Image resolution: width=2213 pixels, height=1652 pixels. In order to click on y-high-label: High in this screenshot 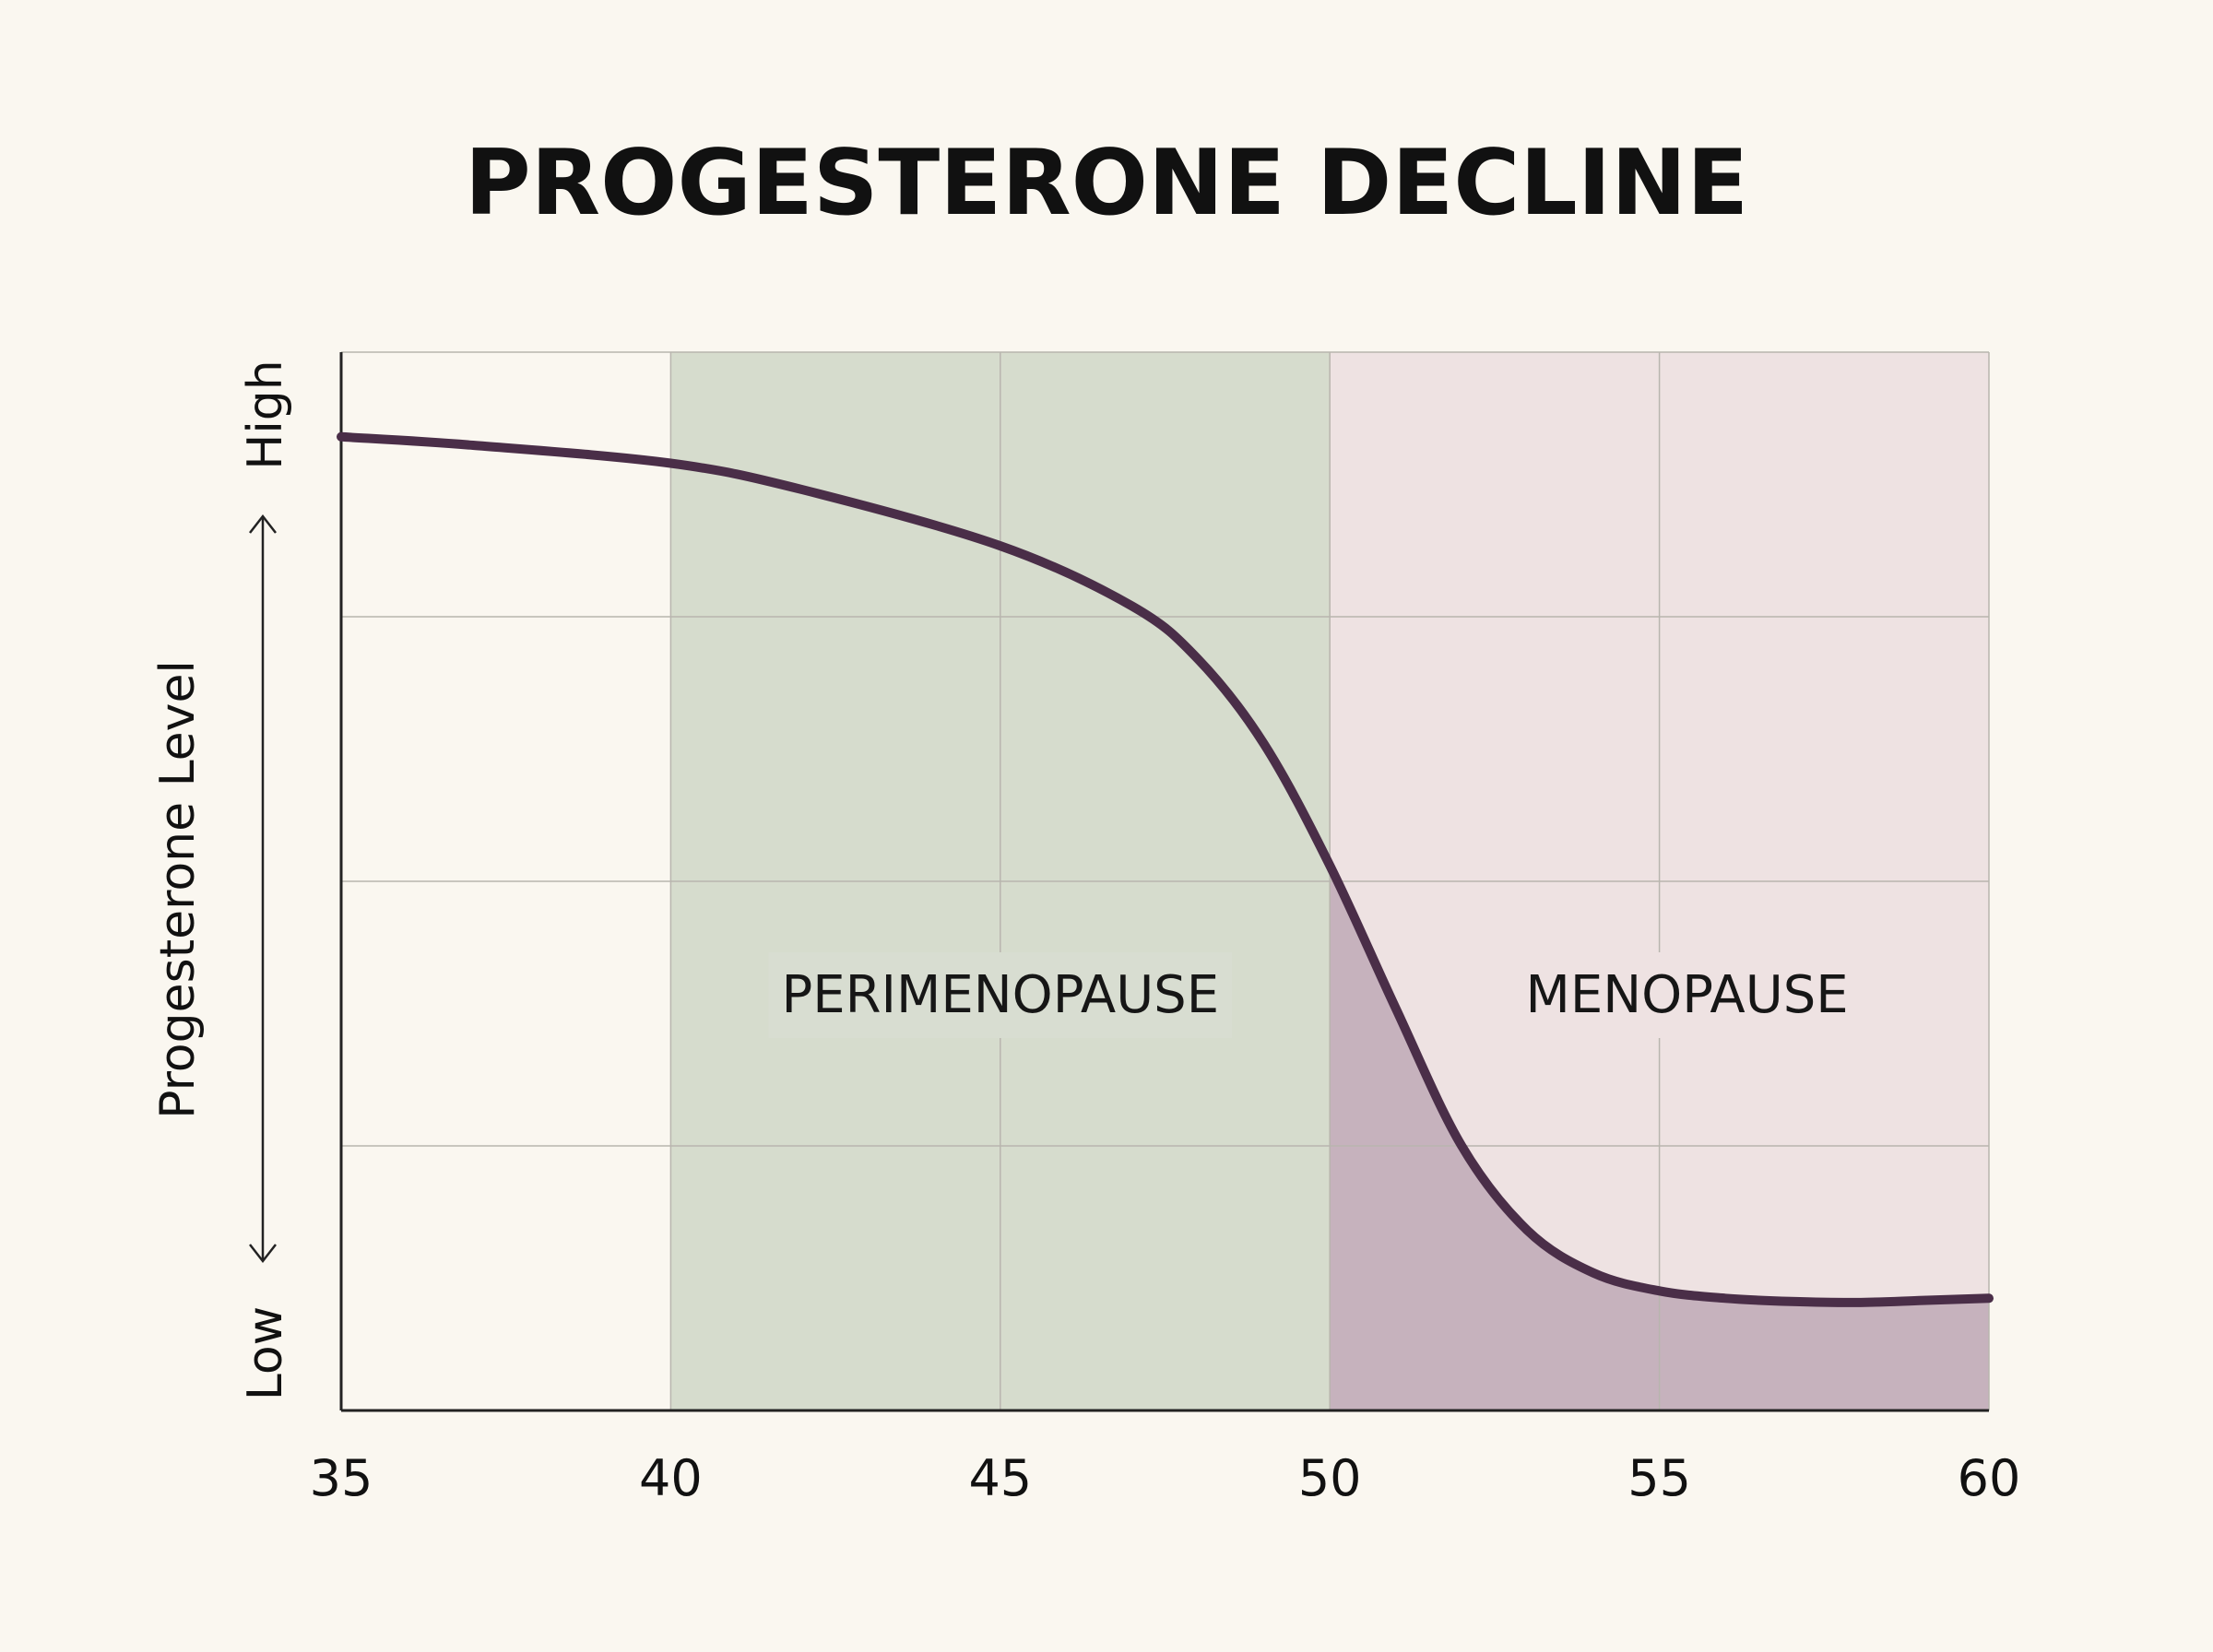, I will do `click(265, 415)`.